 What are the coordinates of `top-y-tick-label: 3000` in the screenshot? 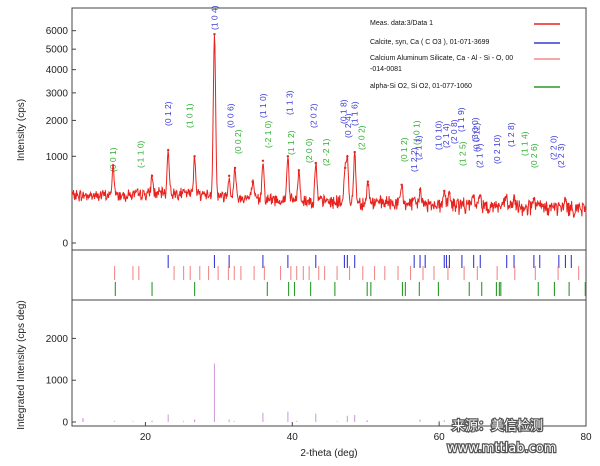 It's located at (57, 93).